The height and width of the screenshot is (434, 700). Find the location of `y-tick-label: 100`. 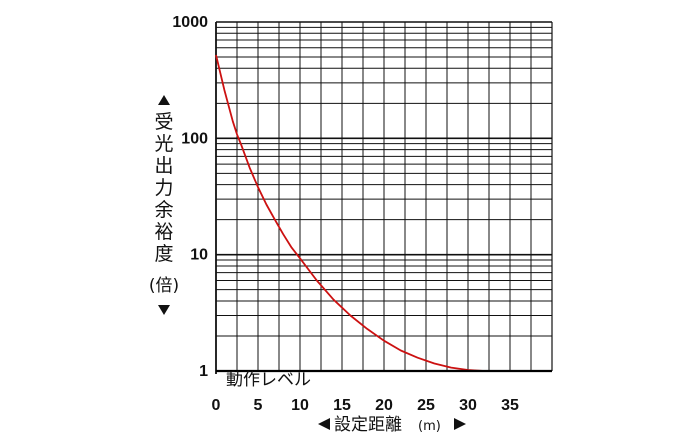

y-tick-label: 100 is located at coordinates (194, 138).